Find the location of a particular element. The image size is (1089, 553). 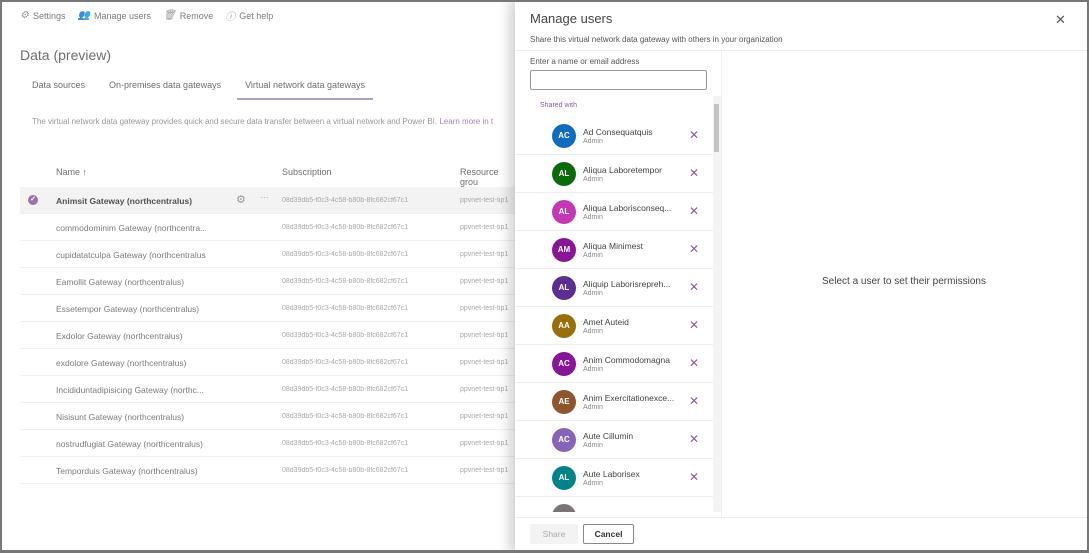

page-title: Data (preview) is located at coordinates (66, 55).